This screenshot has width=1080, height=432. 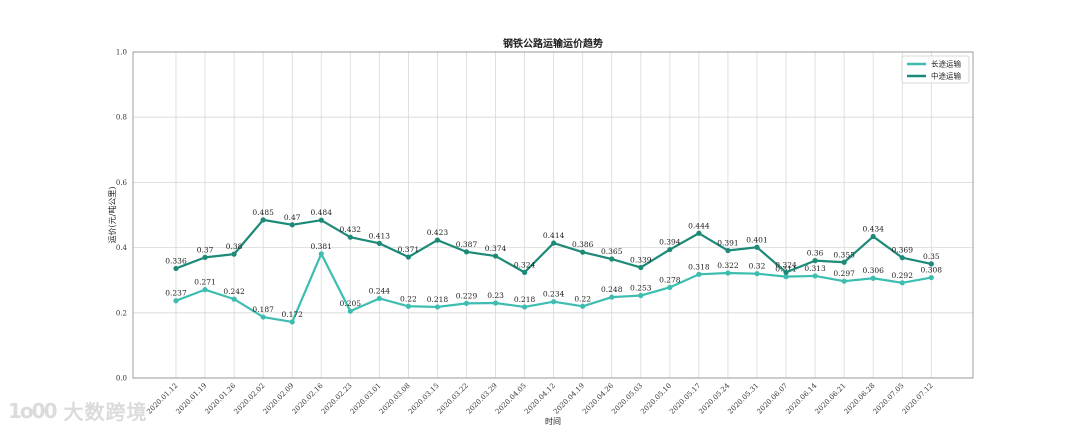 What do you see at coordinates (699, 225) in the screenshot?
I see `data-label-s2-18: 0.444` at bounding box center [699, 225].